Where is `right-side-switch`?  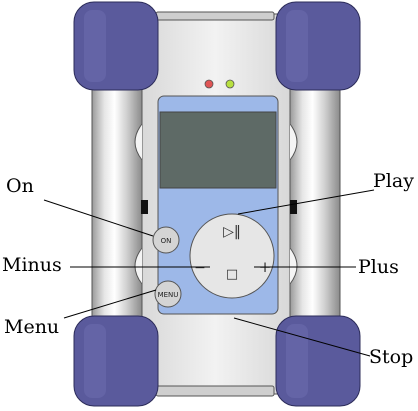 right-side-switch is located at coordinates (293, 207).